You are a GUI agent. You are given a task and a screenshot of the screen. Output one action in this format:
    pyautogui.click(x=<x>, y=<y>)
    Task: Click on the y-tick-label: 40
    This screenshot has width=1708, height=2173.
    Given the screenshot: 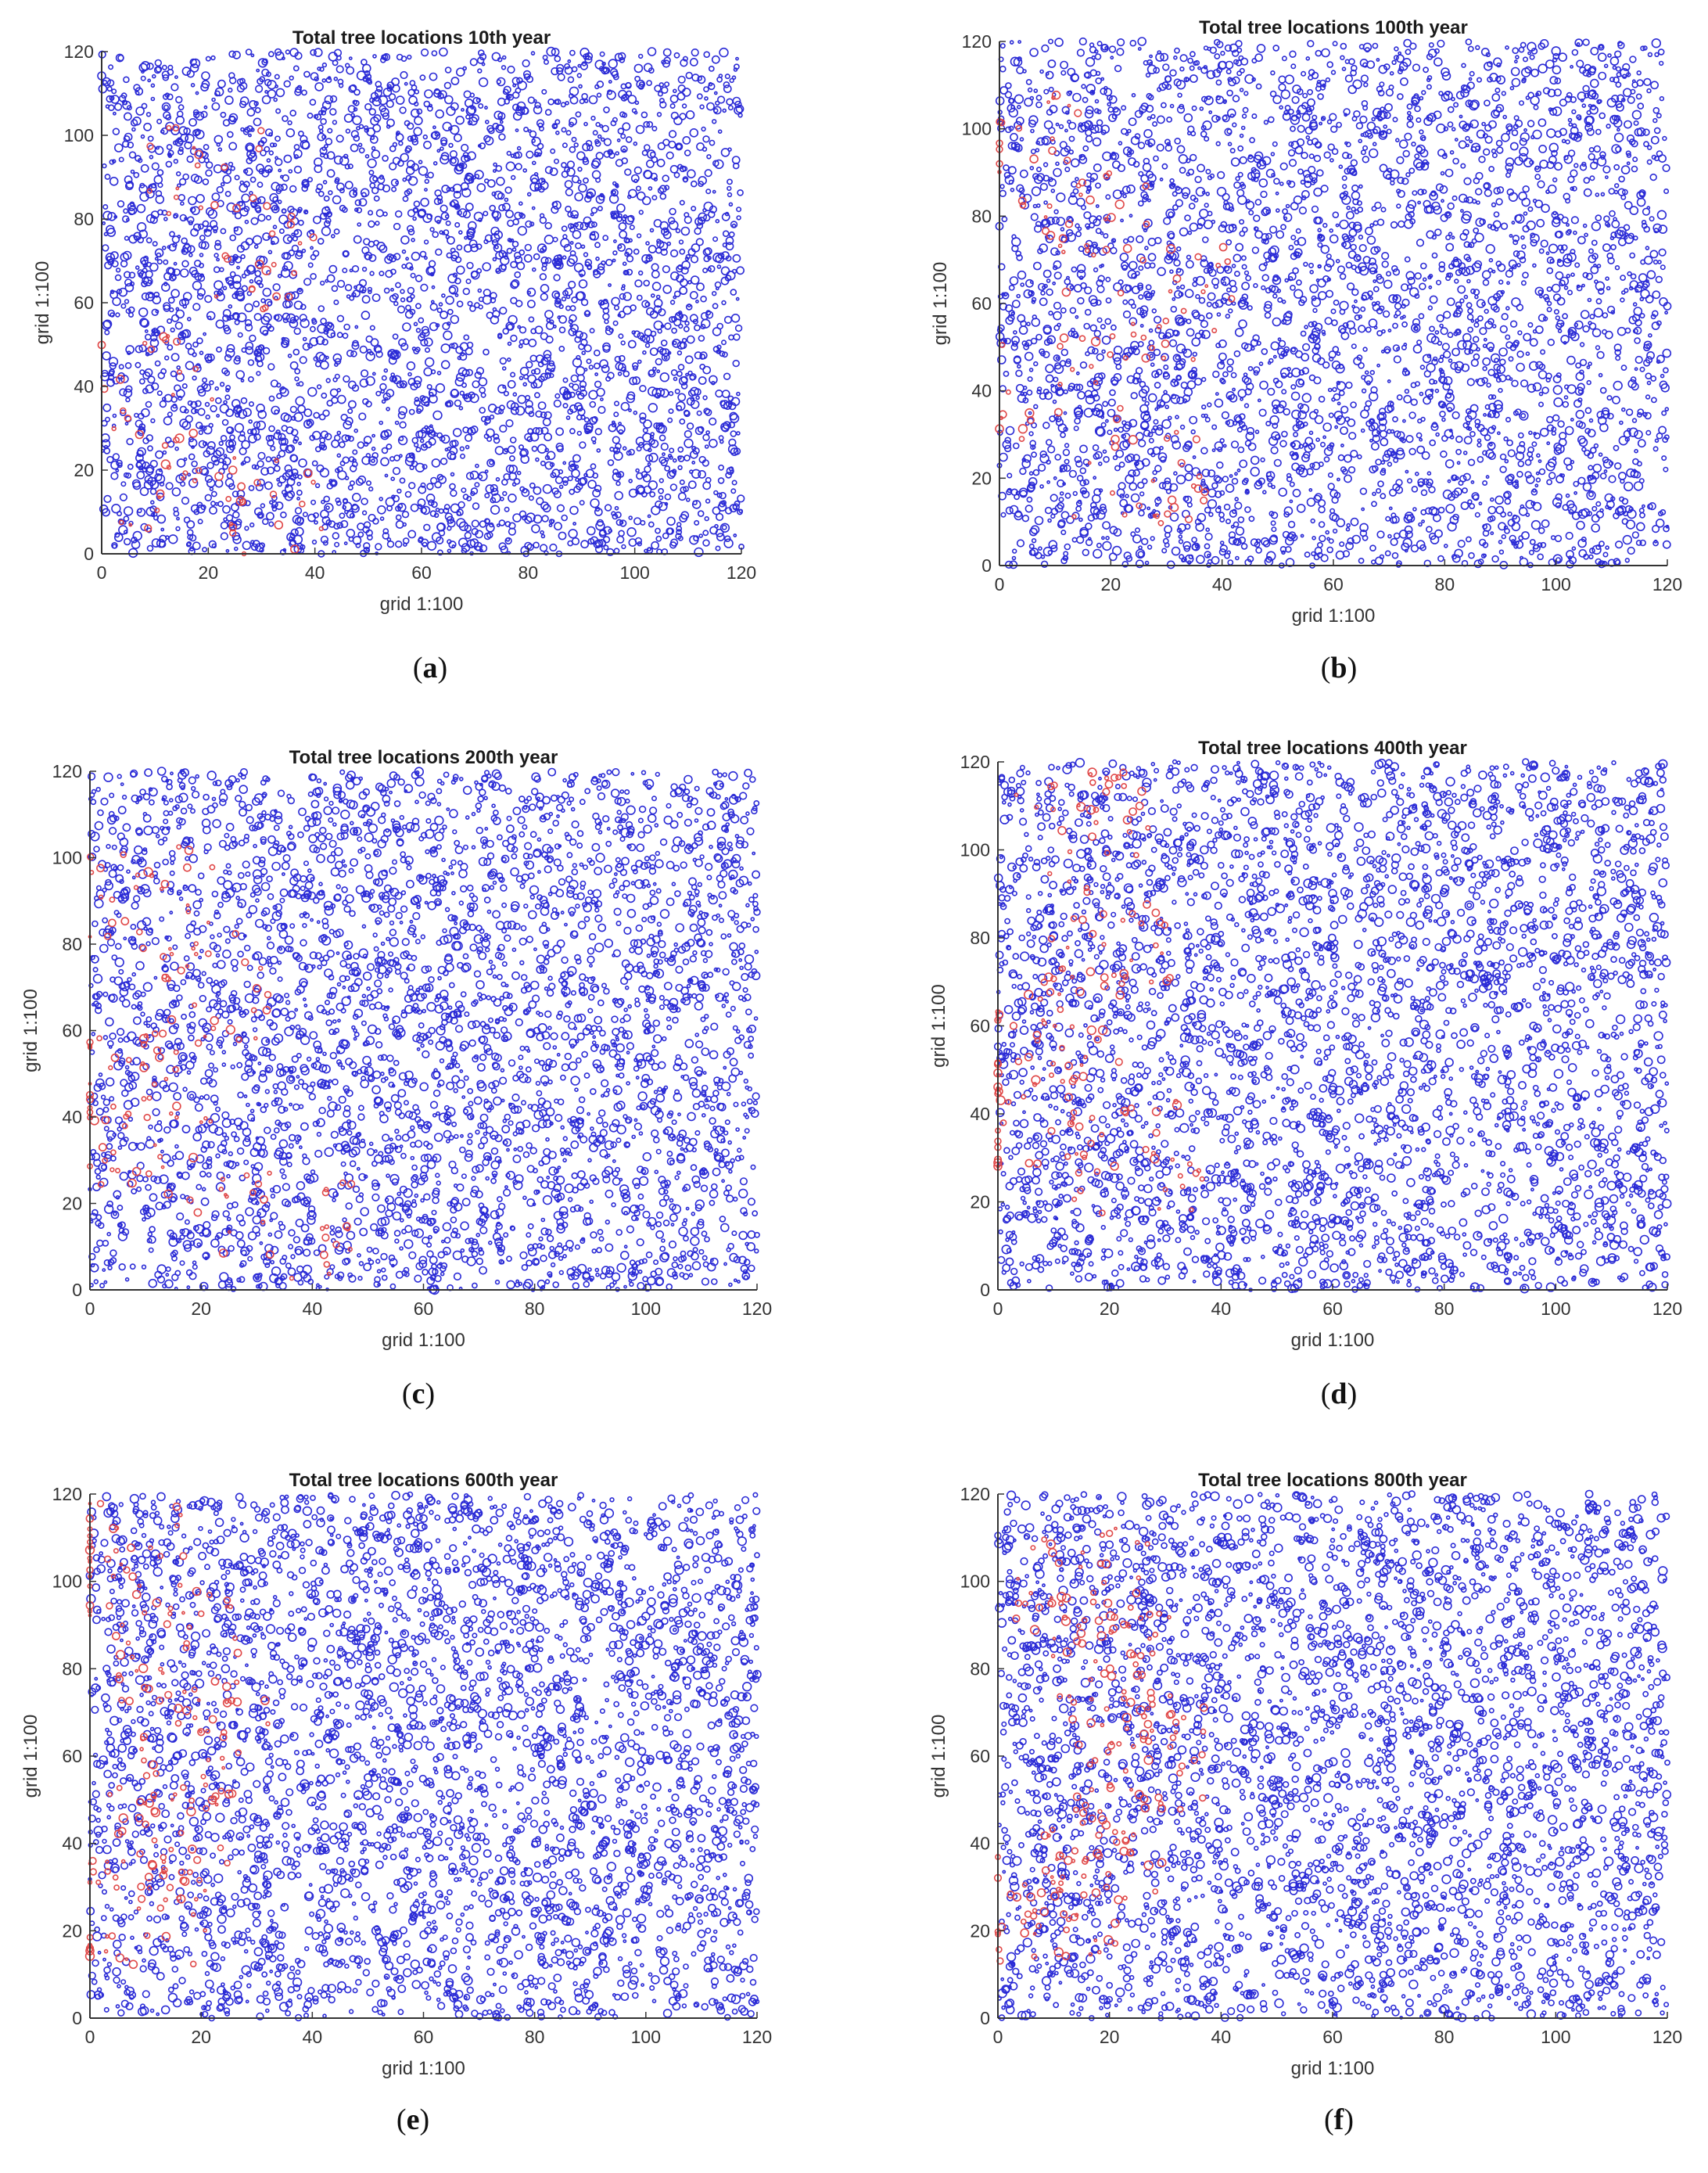 What is the action you would take?
    pyautogui.click(x=84, y=387)
    